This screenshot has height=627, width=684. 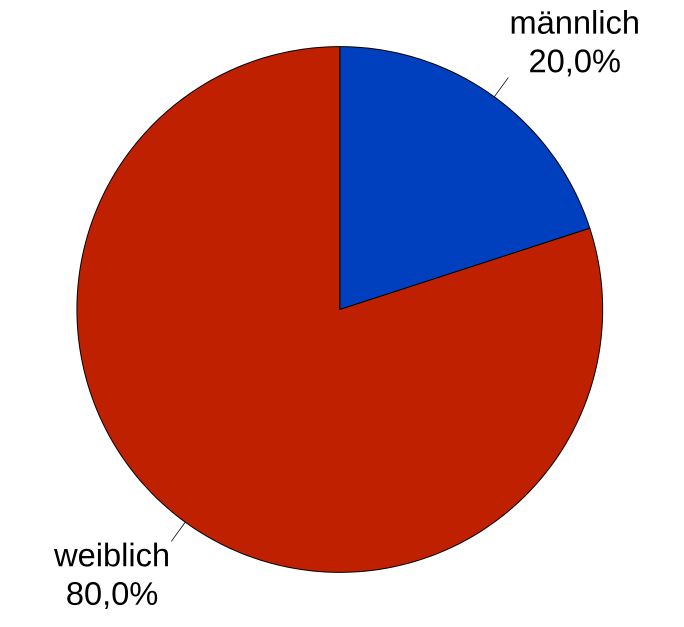 What do you see at coordinates (575, 62) in the screenshot?
I see `data-label: 20,0%` at bounding box center [575, 62].